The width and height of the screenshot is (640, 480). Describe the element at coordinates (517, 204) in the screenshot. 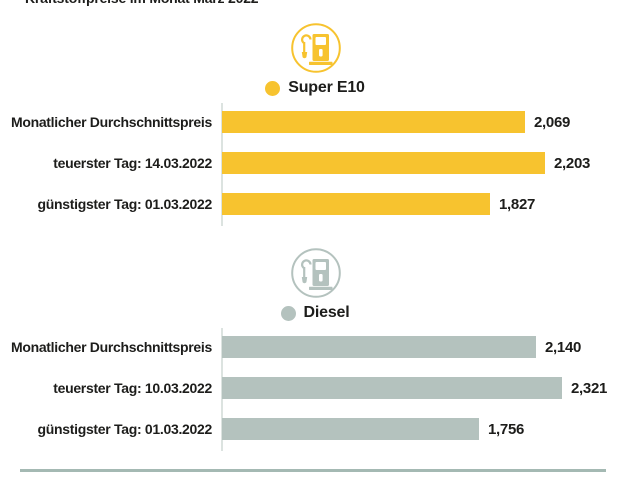

I see `bar-value: 1,827` at that location.